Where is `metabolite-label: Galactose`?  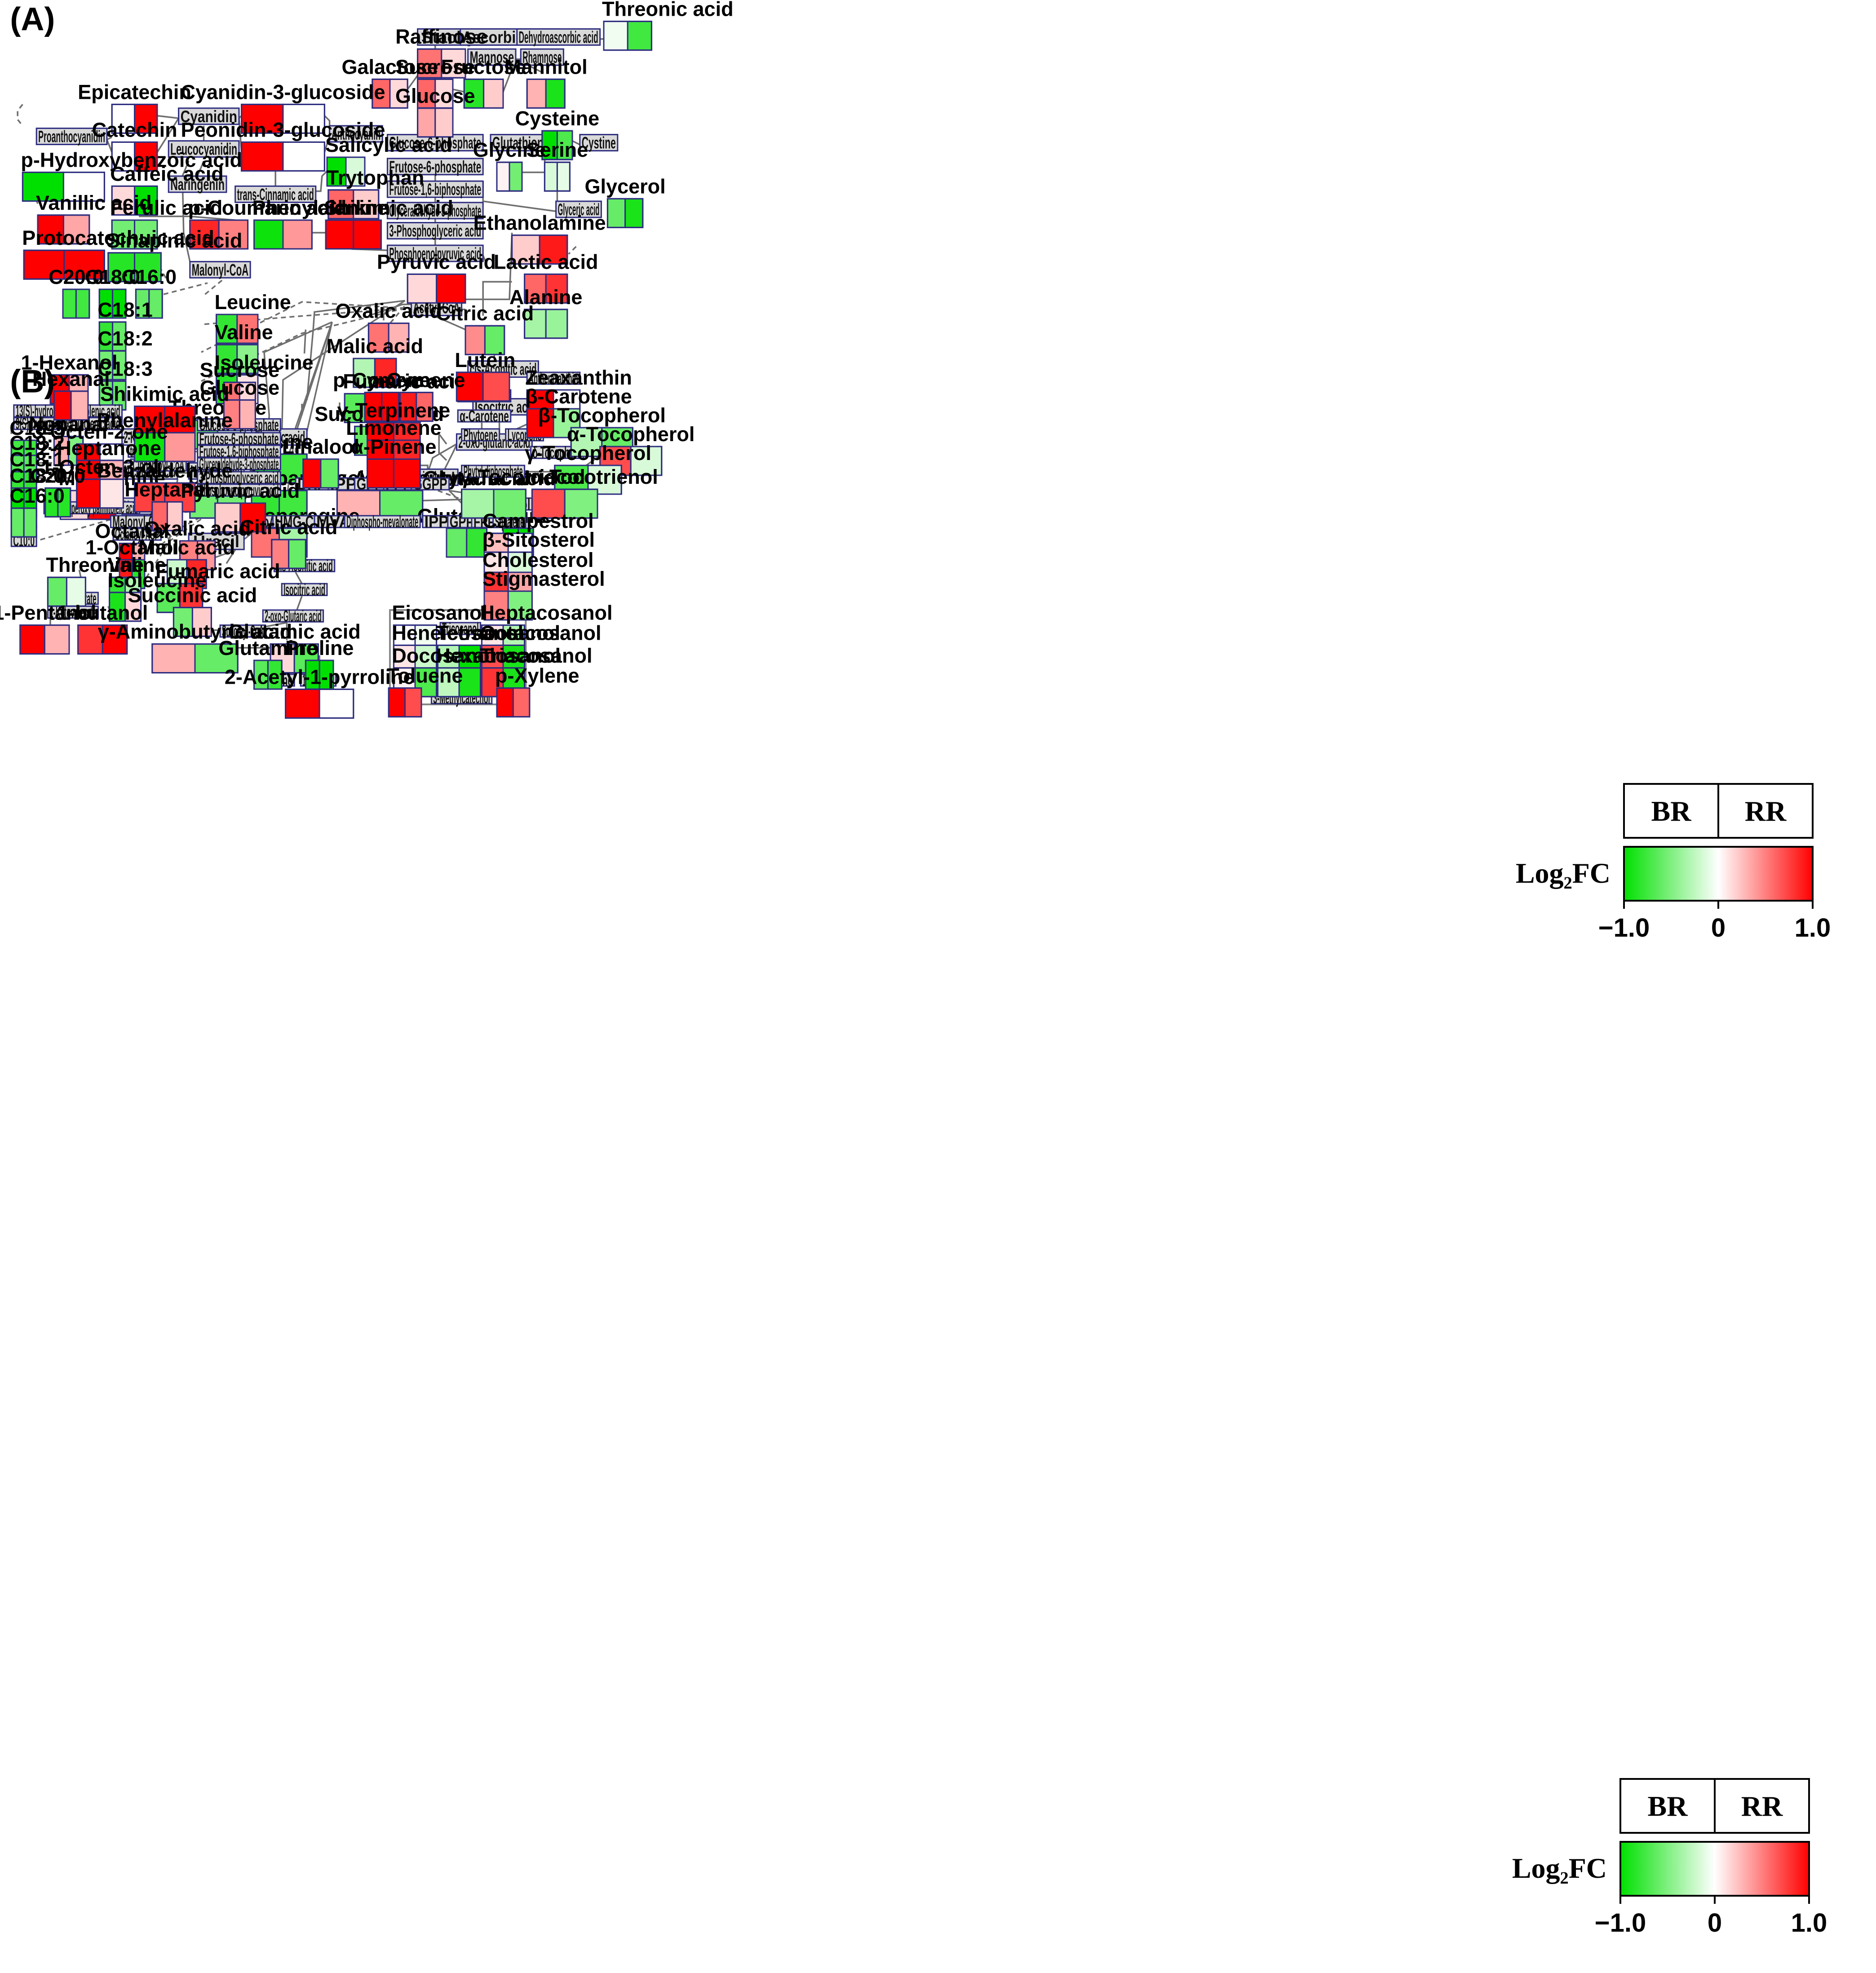 metabolite-label: Galactose is located at coordinates (390, 66).